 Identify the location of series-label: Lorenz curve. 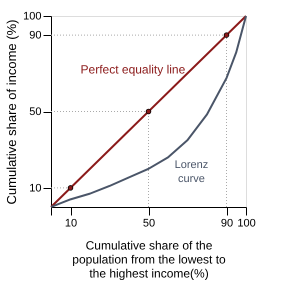
(191, 171).